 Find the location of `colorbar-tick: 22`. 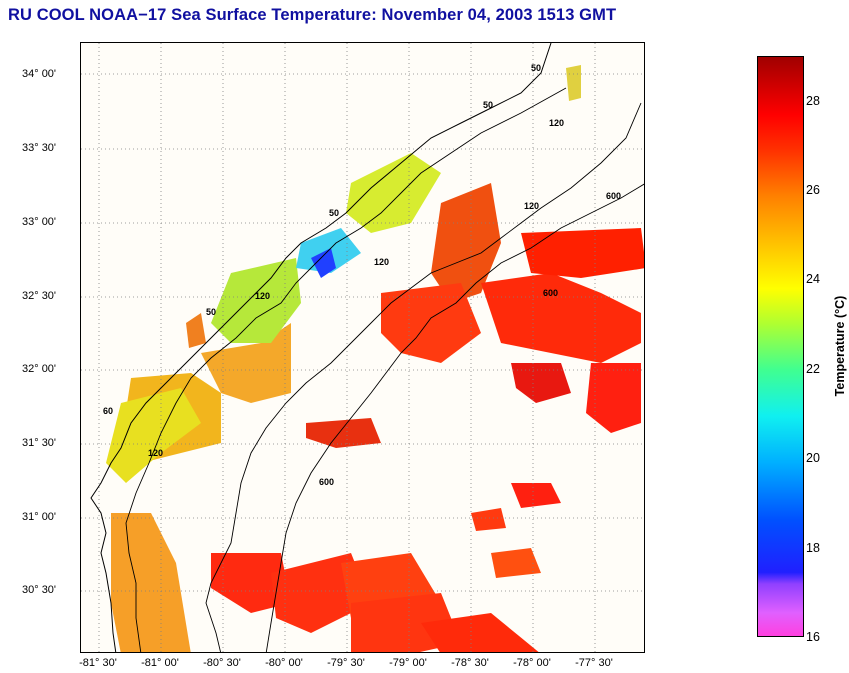

colorbar-tick: 22 is located at coordinates (813, 368).